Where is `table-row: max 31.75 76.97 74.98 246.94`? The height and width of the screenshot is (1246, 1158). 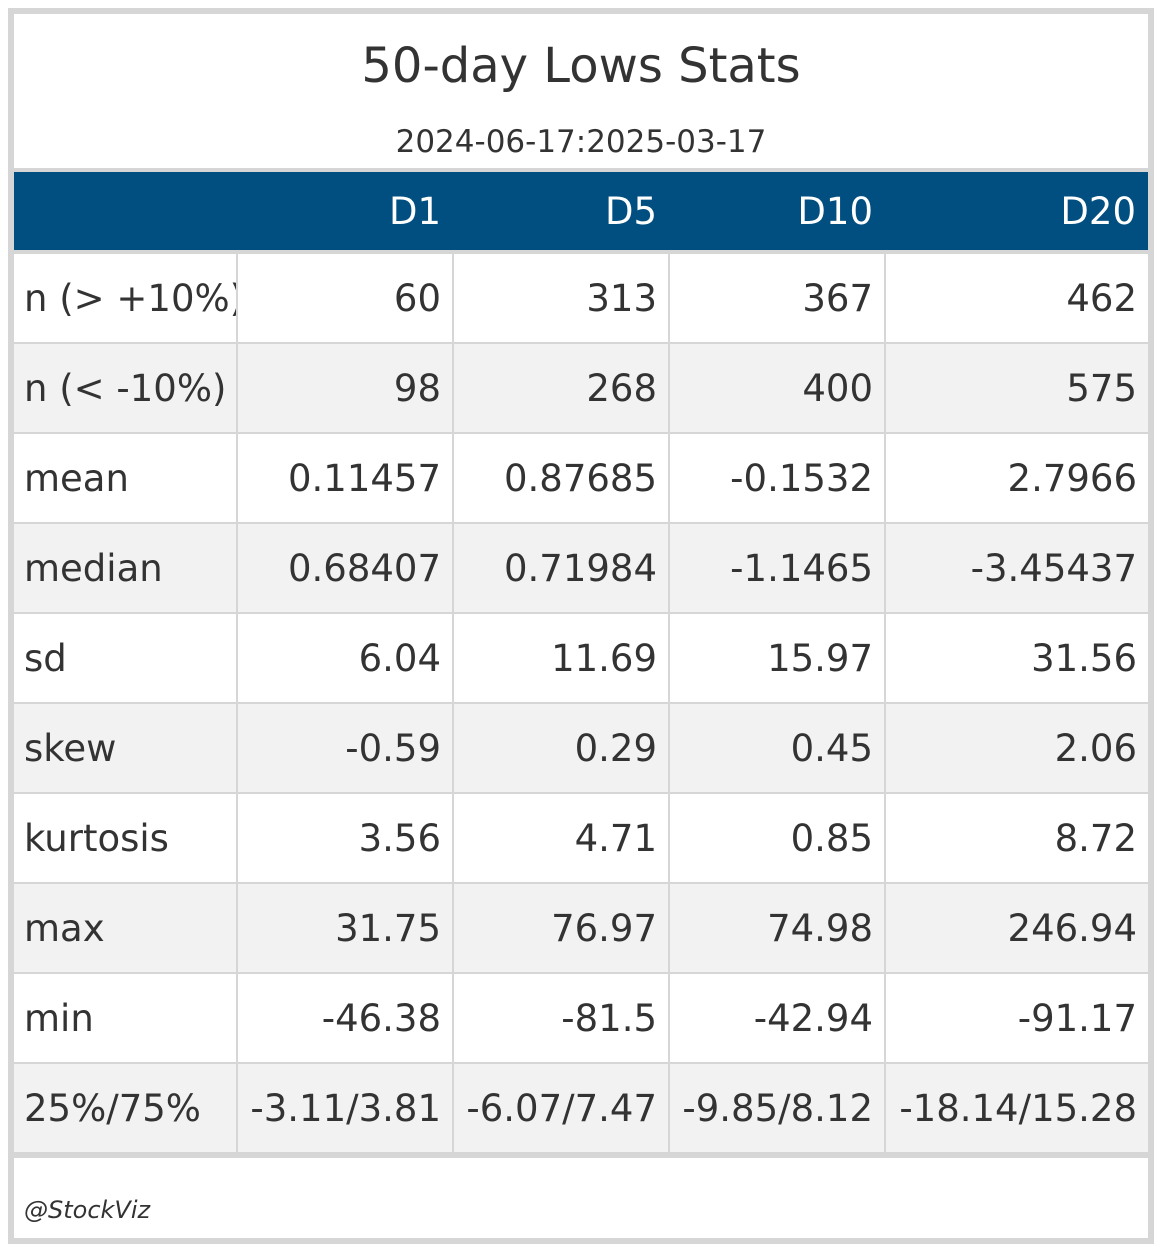 table-row: max 31.75 76.97 74.98 246.94 is located at coordinates (581, 928).